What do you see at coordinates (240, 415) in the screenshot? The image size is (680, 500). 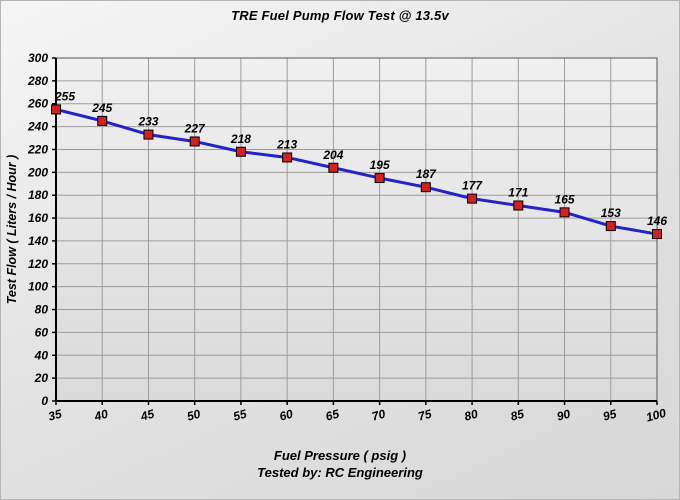 I see `x-tick-label: 55` at bounding box center [240, 415].